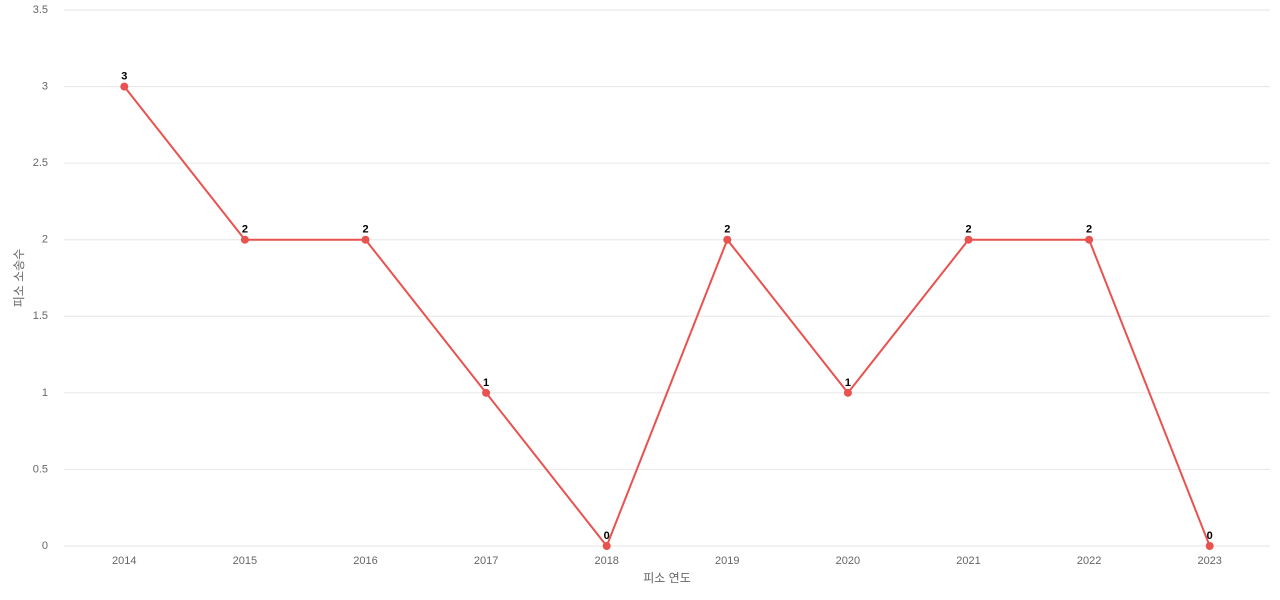 Image resolution: width=1280 pixels, height=600 pixels. What do you see at coordinates (45, 393) in the screenshot?
I see `y-tick-label: 1` at bounding box center [45, 393].